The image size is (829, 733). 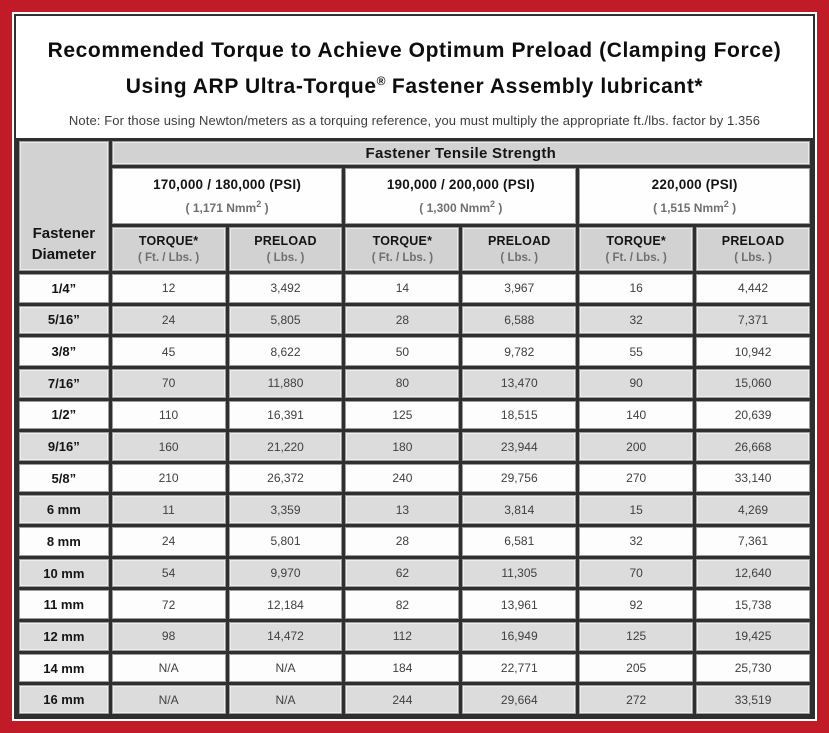 I want to click on value-cell: 14, so click(x=402, y=288).